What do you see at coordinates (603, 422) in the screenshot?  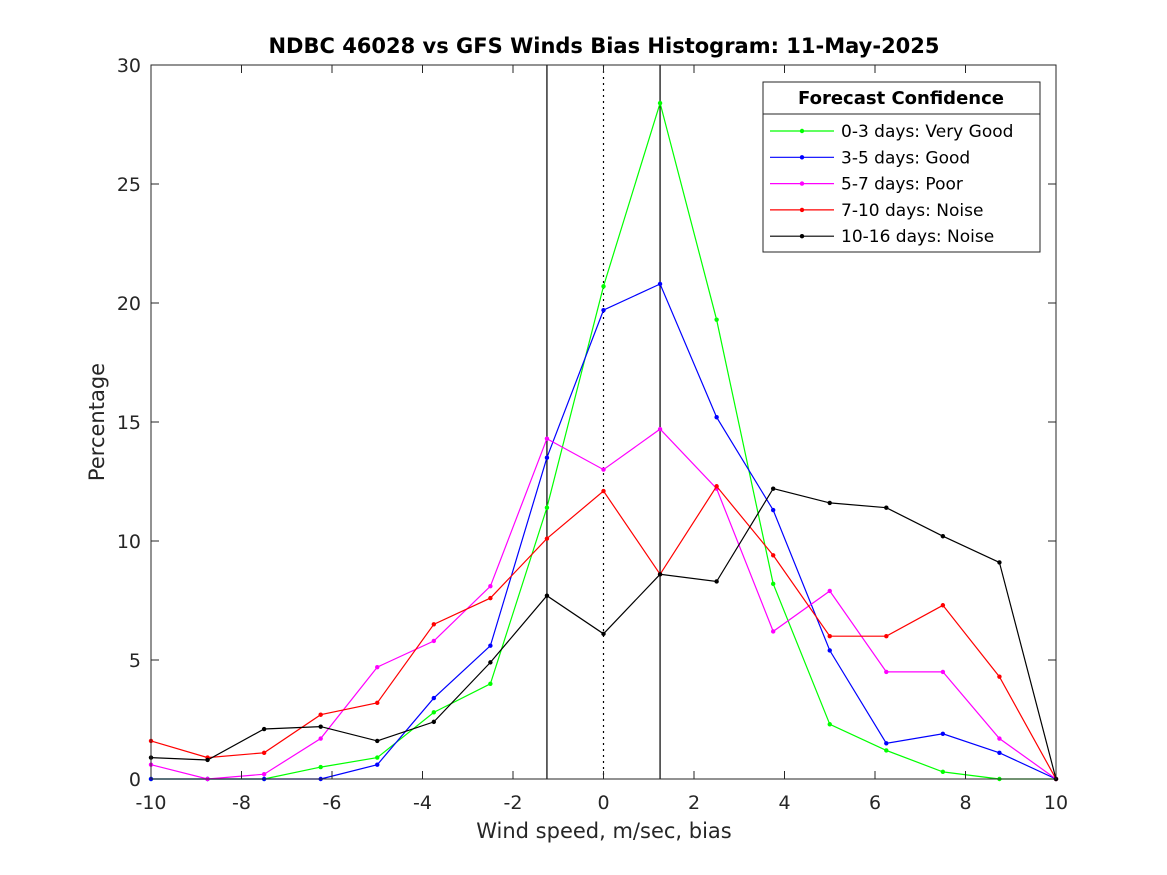 I see `reference-lines` at bounding box center [603, 422].